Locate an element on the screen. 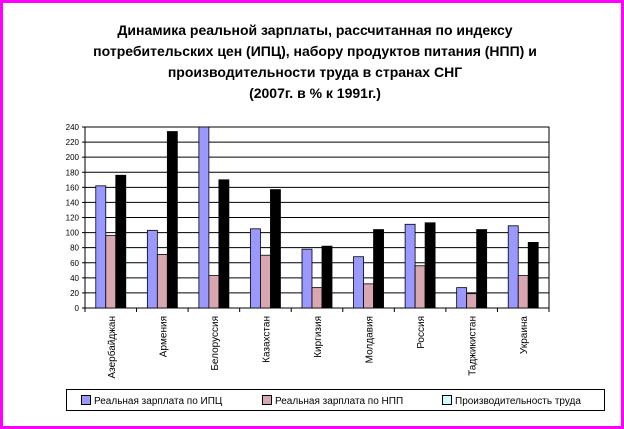 This screenshot has width=624, height=429. legend-label-ipc: Реальная зарплата по ИПЦ is located at coordinates (158, 401).